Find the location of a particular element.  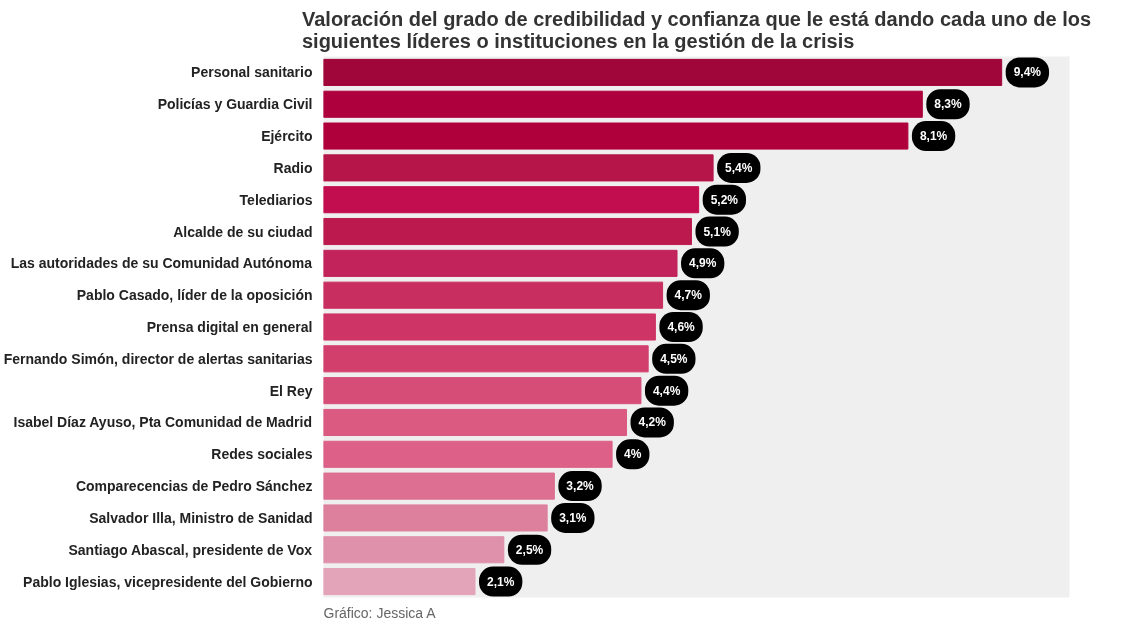

data-label: 5,1% is located at coordinates (717, 231).